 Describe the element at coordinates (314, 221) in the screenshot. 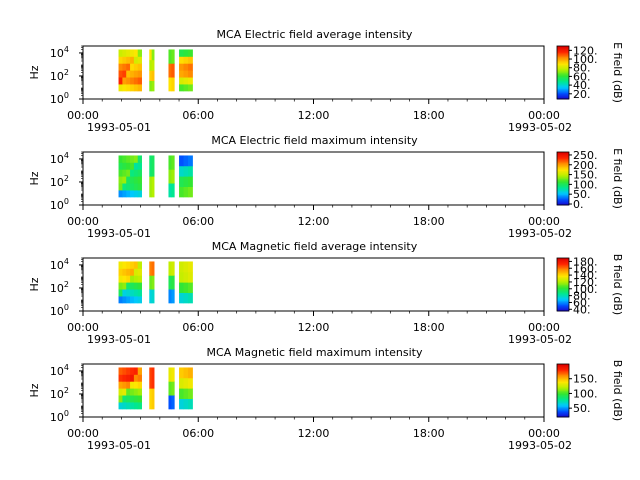

I see `x-tick-label: 12:00` at that location.